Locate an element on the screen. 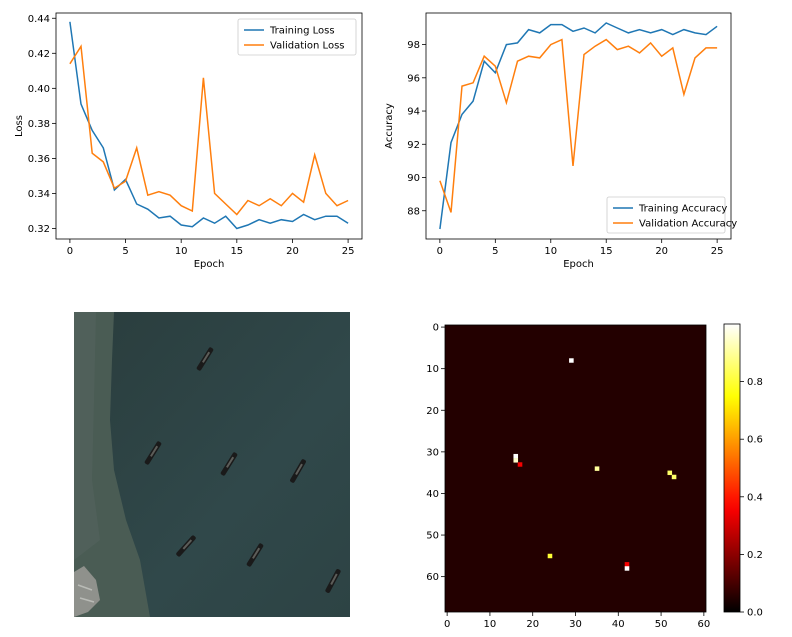 The width and height of the screenshot is (792, 637). heatmap-xtick-label: 0 is located at coordinates (447, 624).